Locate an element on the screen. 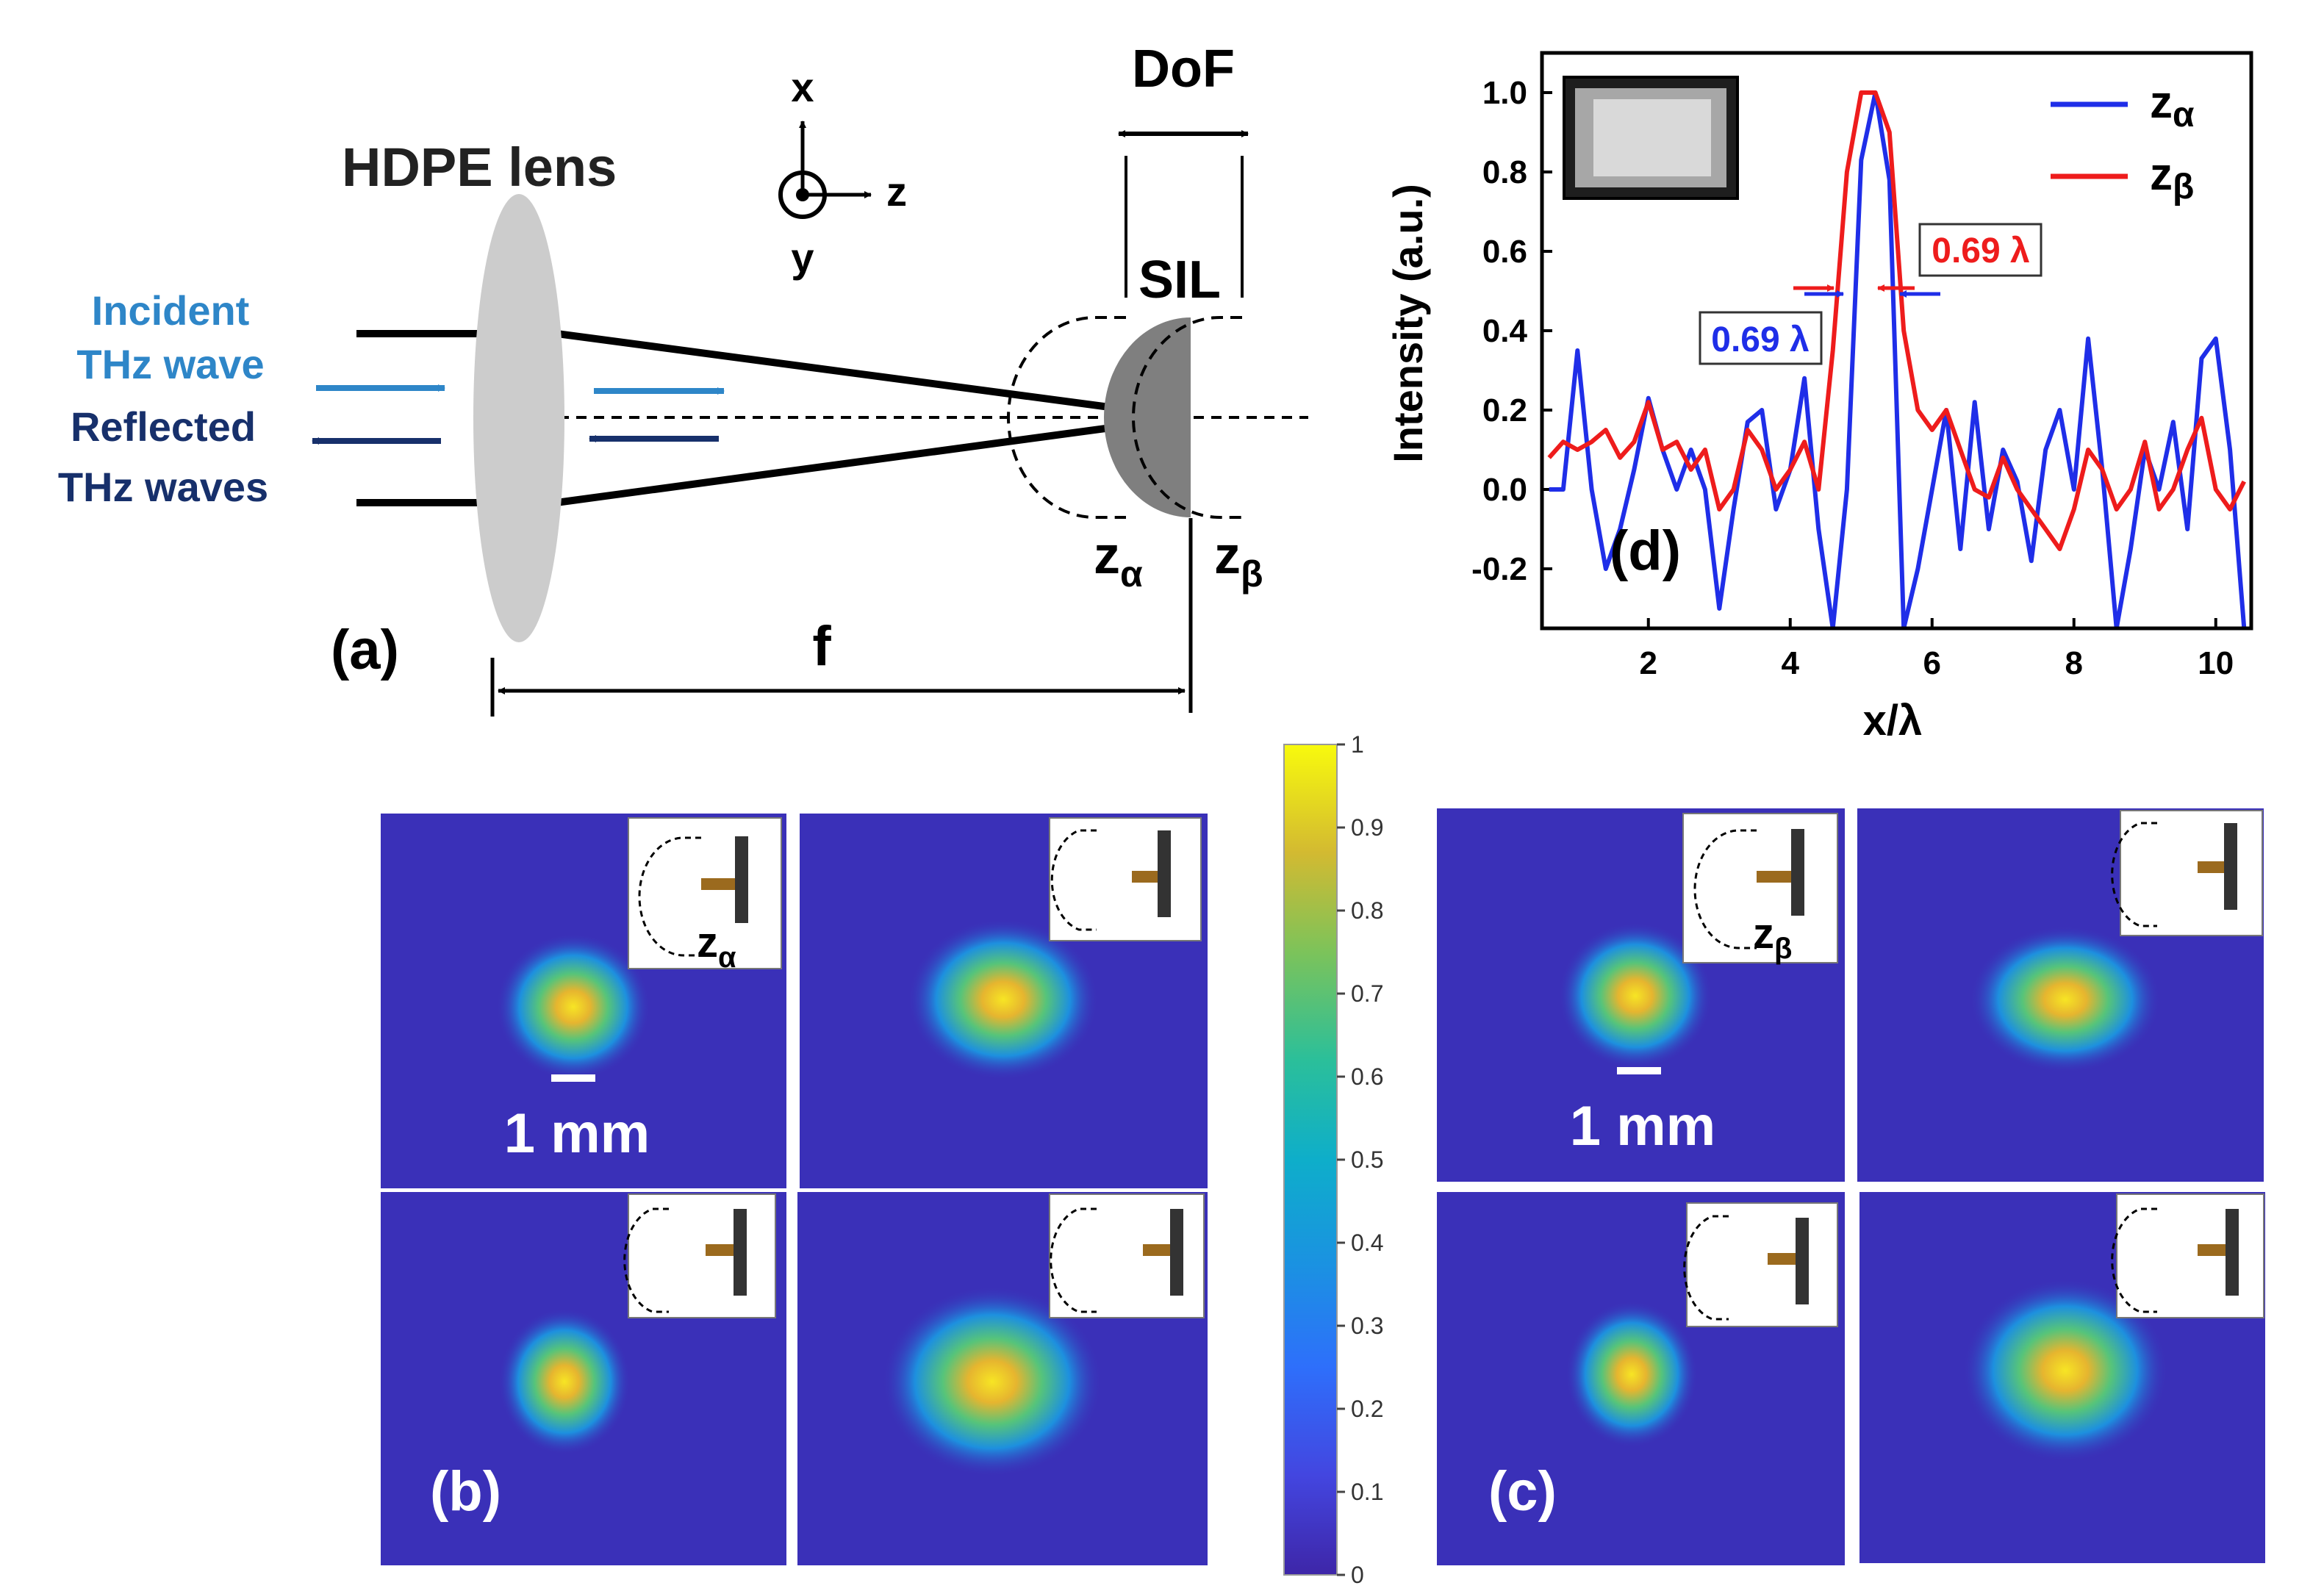 The image size is (2324, 1594). y-tick-label: 0.2 is located at coordinates (1504, 410).